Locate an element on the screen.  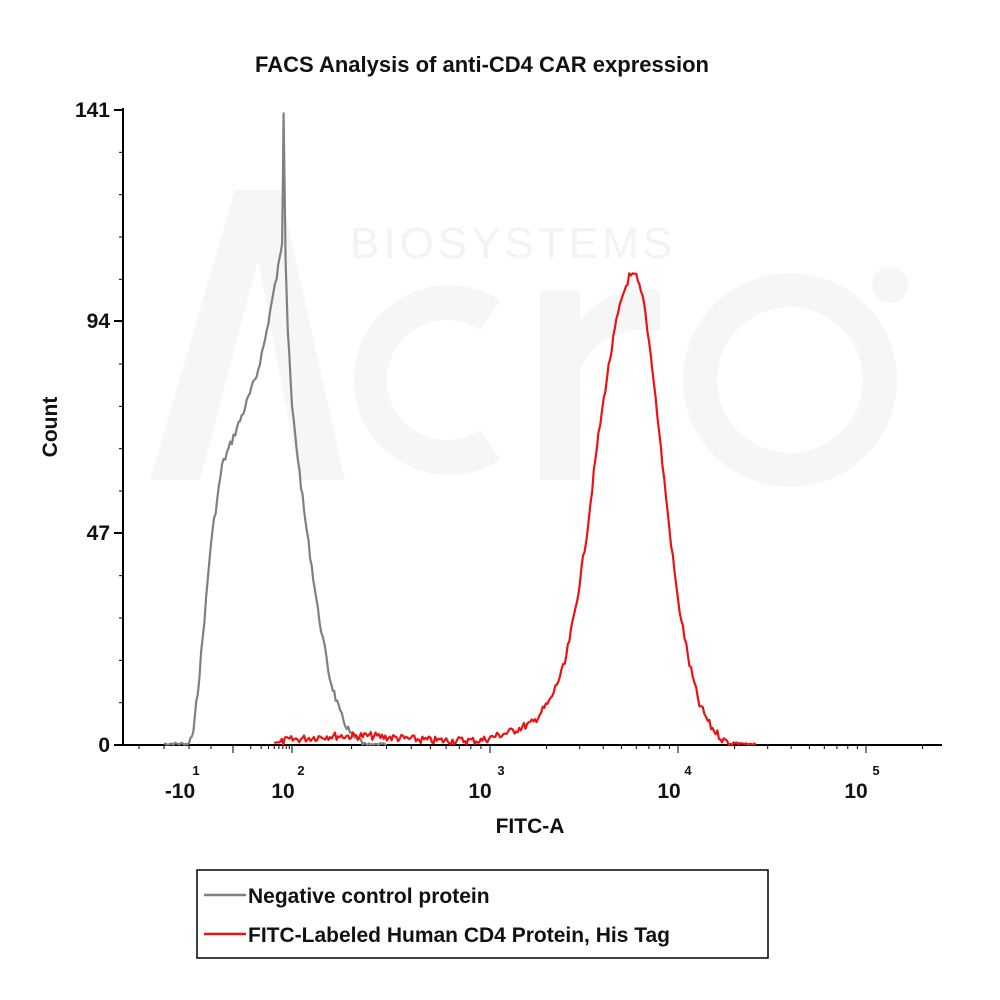
x-axis-title: FITC-A is located at coordinates (530, 826).